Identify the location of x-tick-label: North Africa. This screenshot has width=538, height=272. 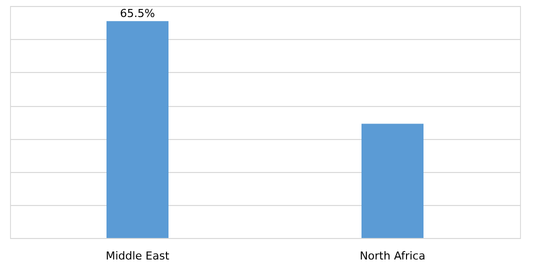
(393, 256).